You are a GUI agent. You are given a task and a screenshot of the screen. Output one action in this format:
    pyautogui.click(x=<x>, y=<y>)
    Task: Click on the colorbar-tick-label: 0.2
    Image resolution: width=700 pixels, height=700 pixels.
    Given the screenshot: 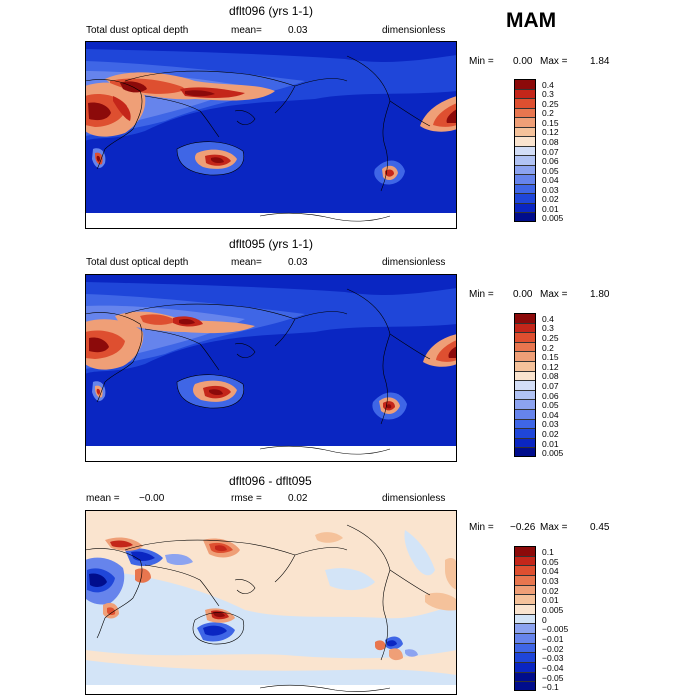 What is the action you would take?
    pyautogui.click(x=548, y=347)
    